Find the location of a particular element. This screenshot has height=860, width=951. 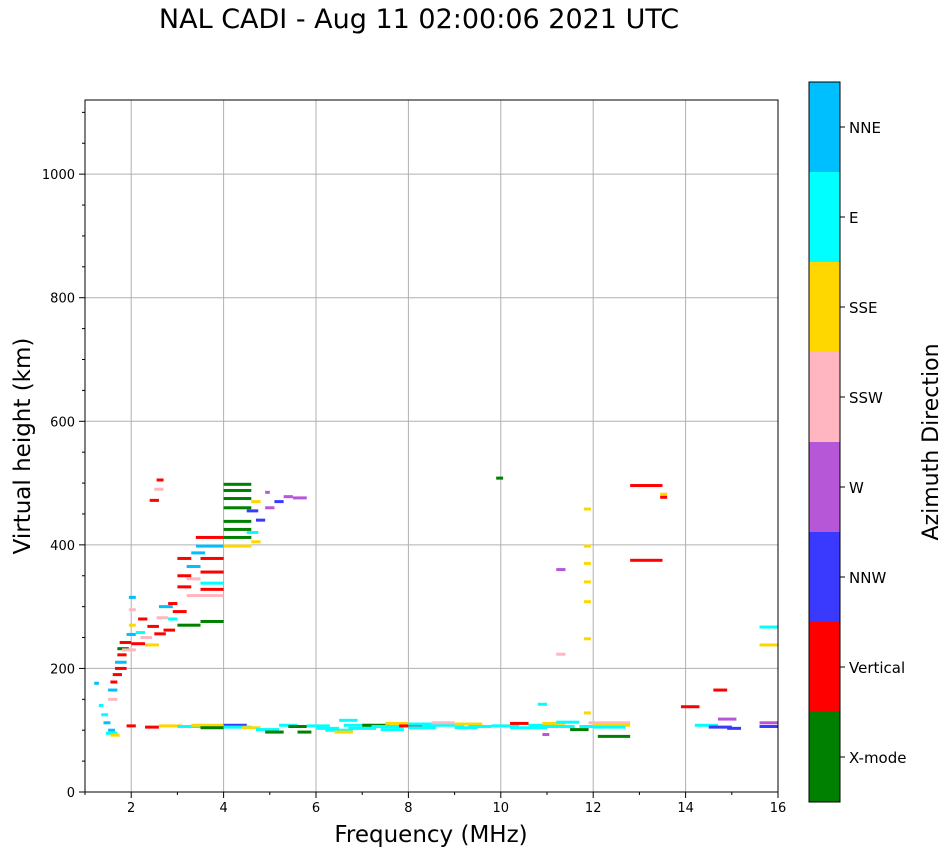

x-tick-label: 2 is located at coordinates (131, 808).